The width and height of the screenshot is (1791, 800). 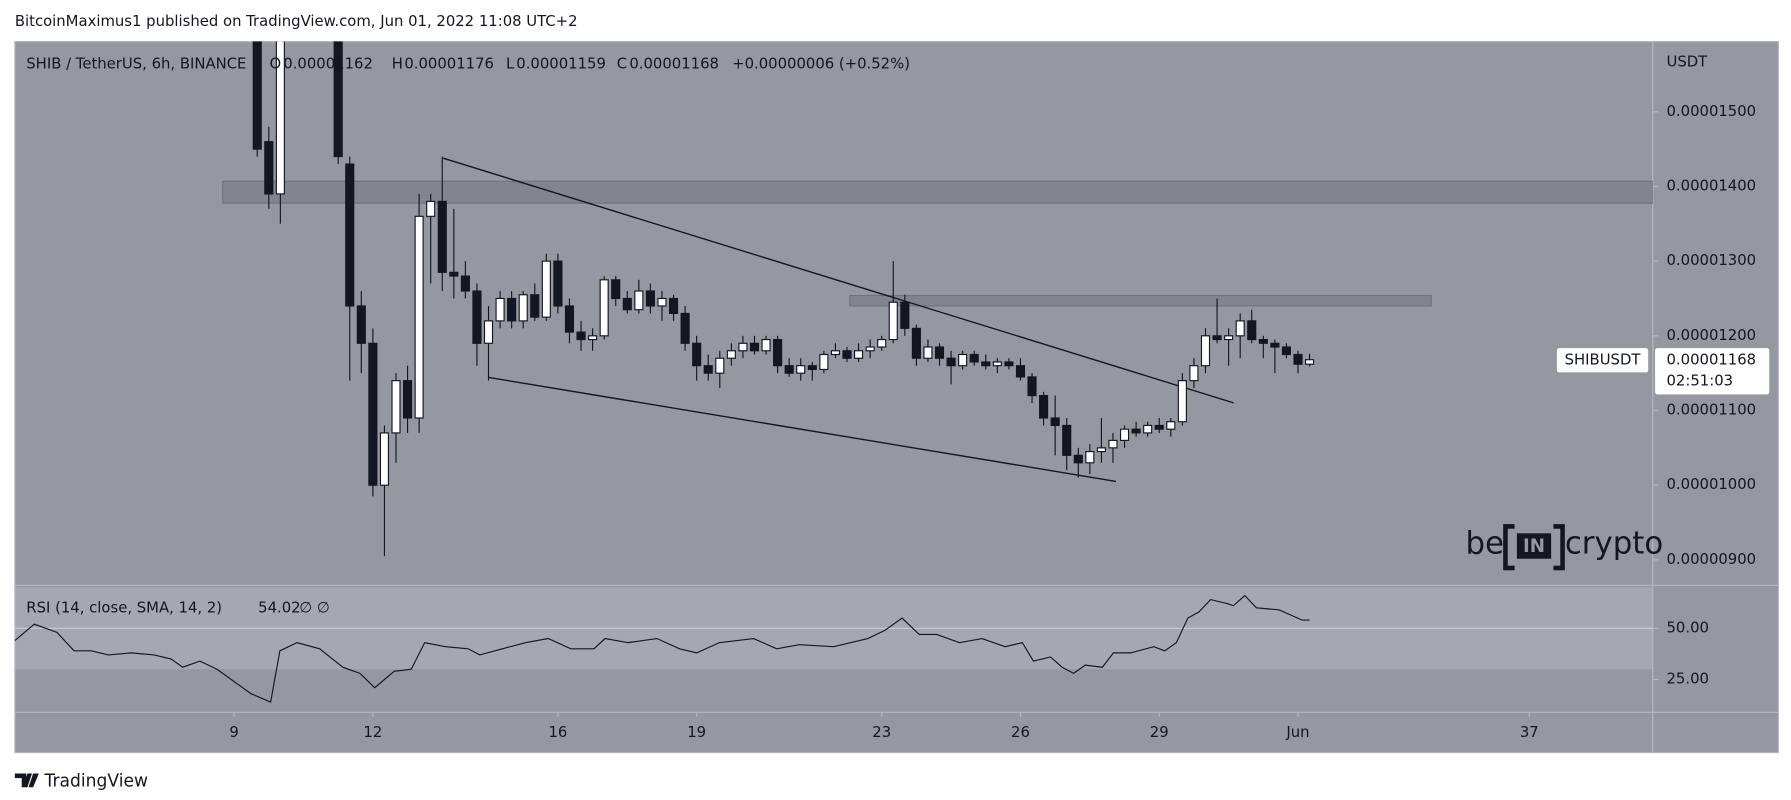 What do you see at coordinates (26, 780) in the screenshot?
I see `logo-icon` at bounding box center [26, 780].